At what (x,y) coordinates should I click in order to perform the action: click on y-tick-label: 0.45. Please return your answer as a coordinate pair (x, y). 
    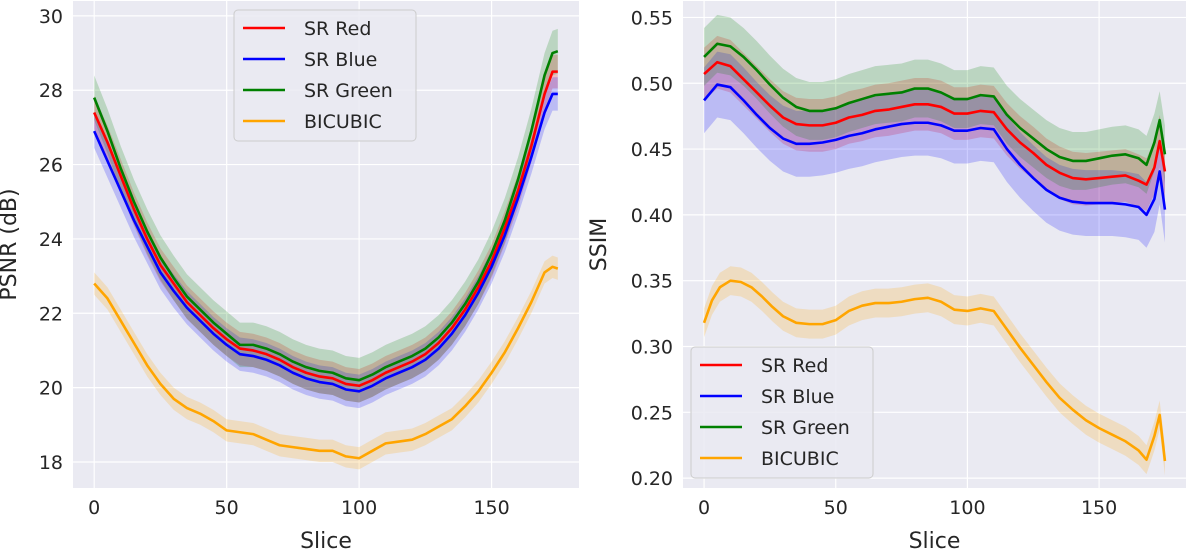
    Looking at the image, I should click on (652, 150).